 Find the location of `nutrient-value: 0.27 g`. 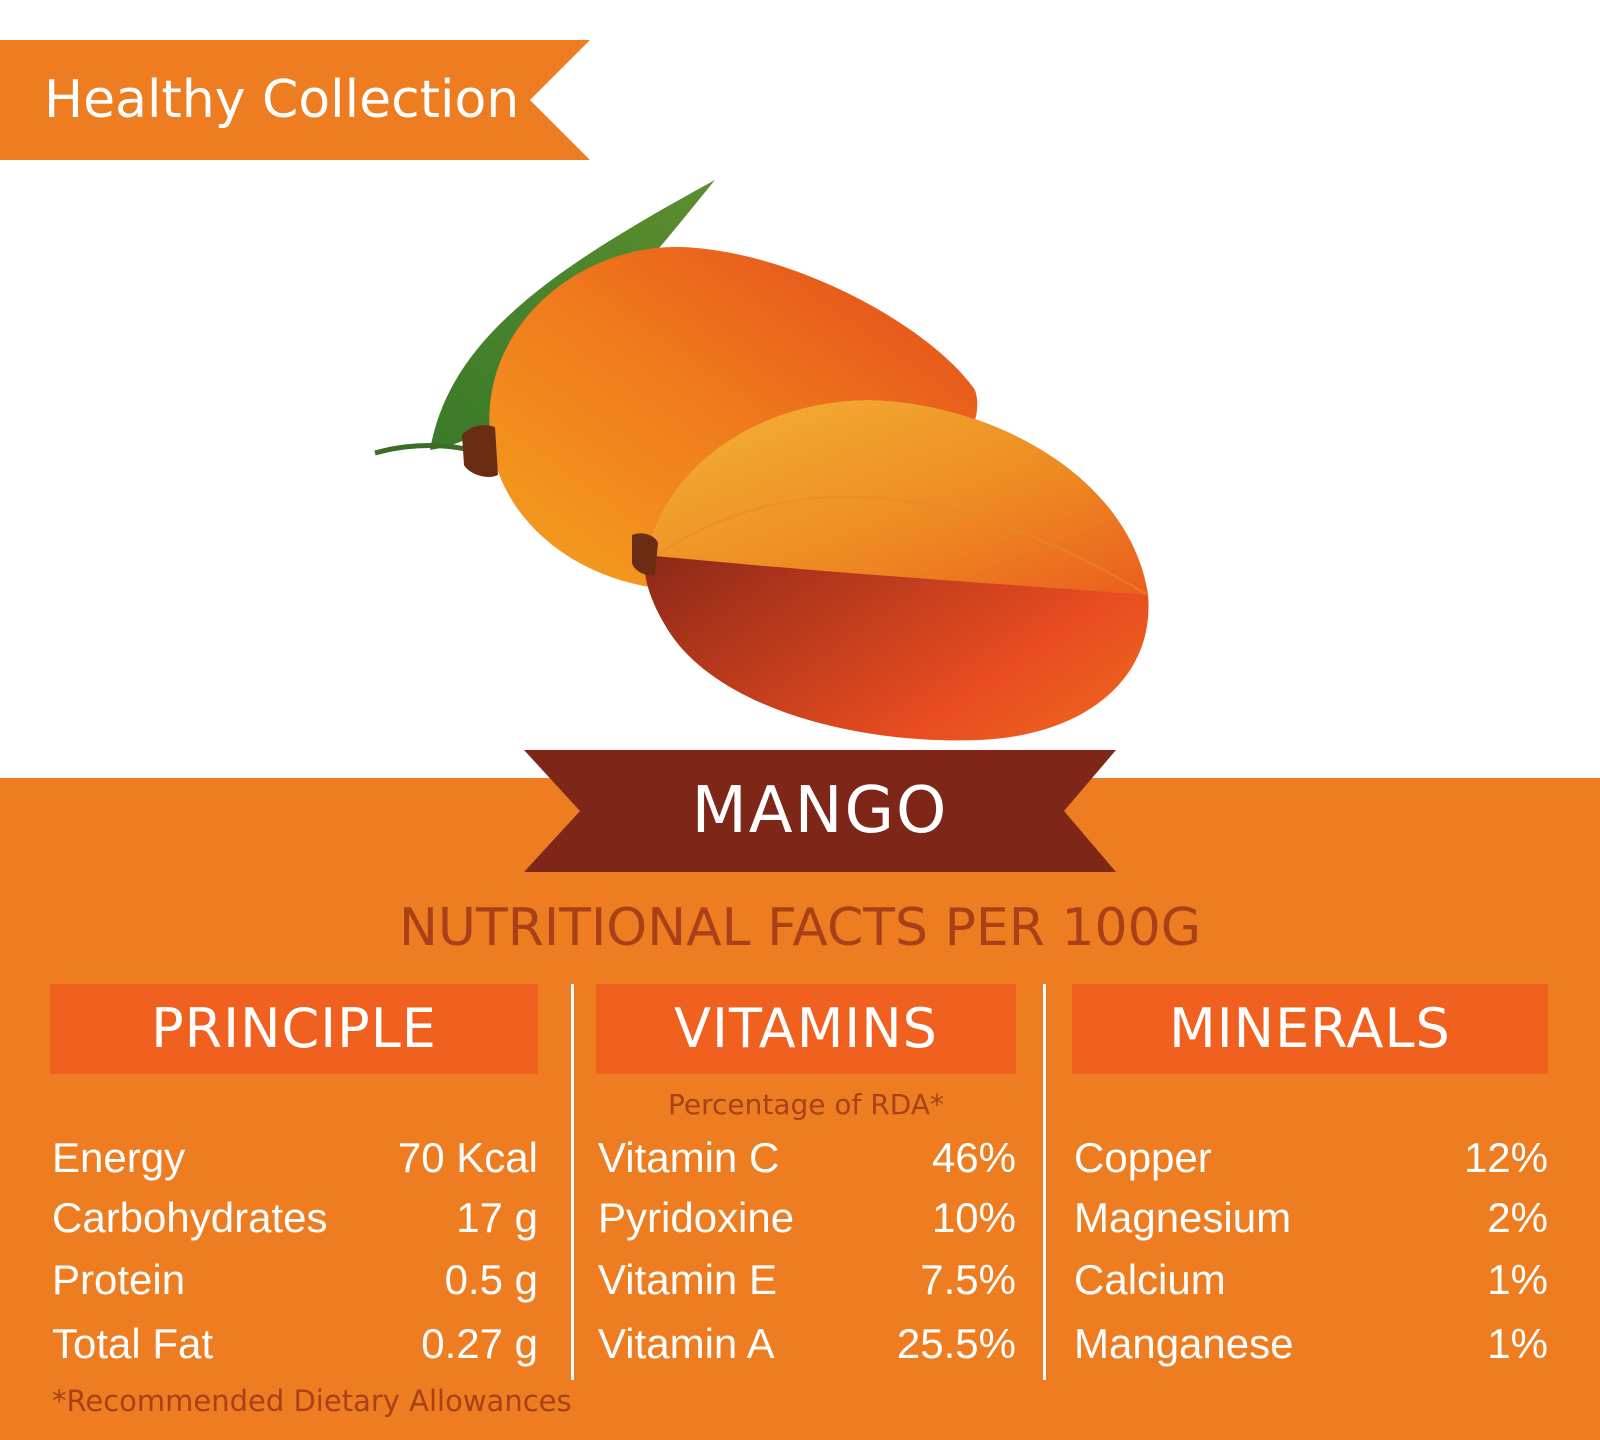

nutrient-value: 0.27 g is located at coordinates (479, 1343).